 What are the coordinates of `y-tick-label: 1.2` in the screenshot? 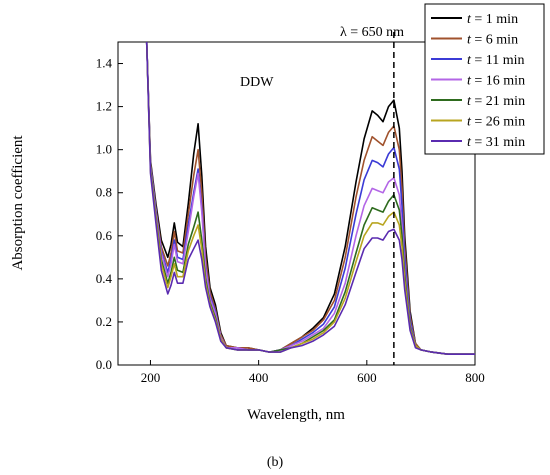 It's located at (104, 106).